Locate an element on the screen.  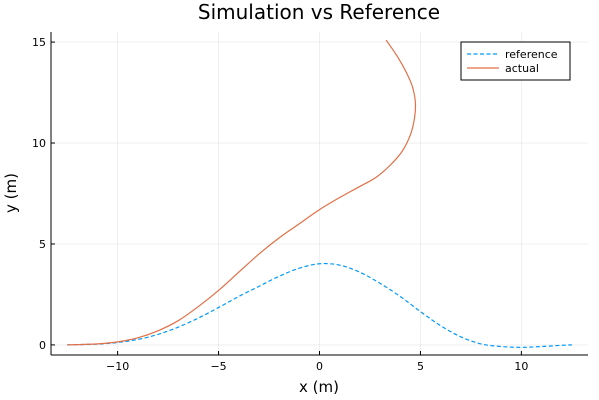
y-tick-label: 15 is located at coordinates (39, 42).